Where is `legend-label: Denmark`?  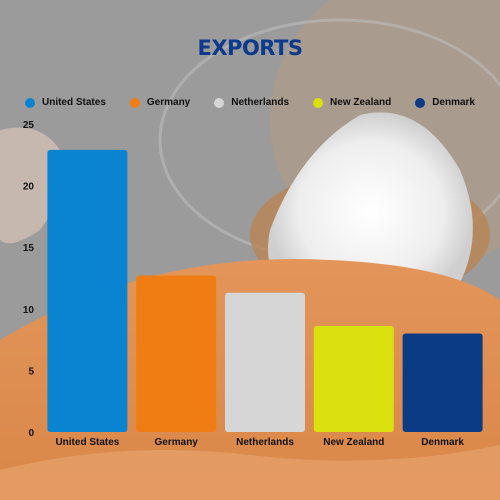 legend-label: Denmark is located at coordinates (453, 102).